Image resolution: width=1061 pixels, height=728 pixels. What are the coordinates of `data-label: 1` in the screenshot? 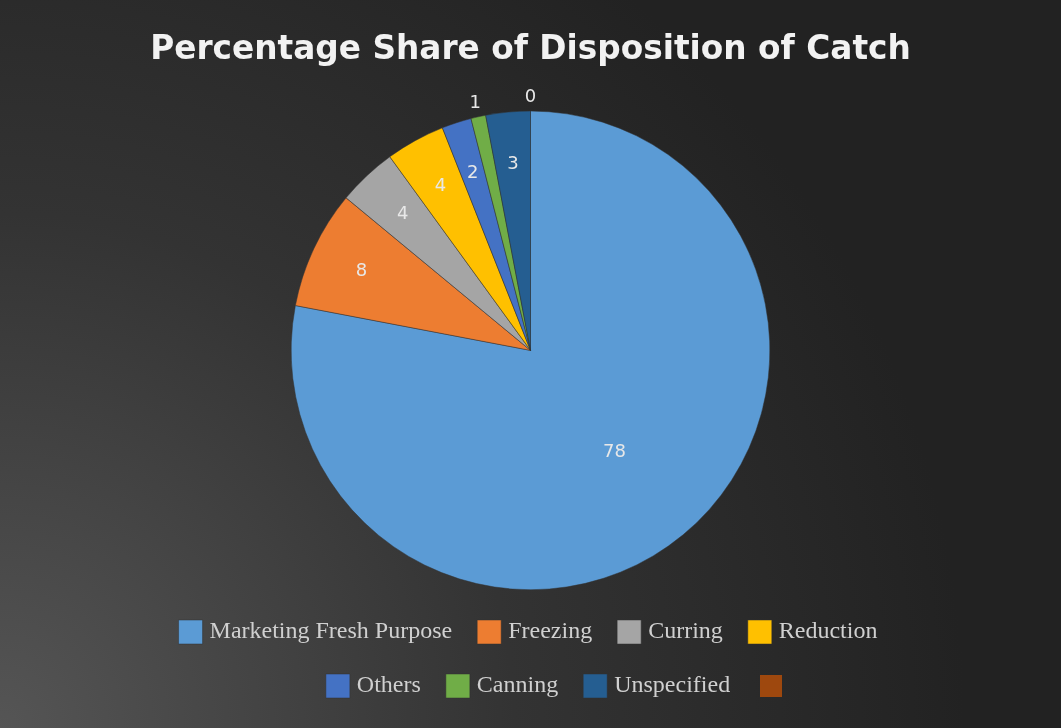 It's located at (475, 101).